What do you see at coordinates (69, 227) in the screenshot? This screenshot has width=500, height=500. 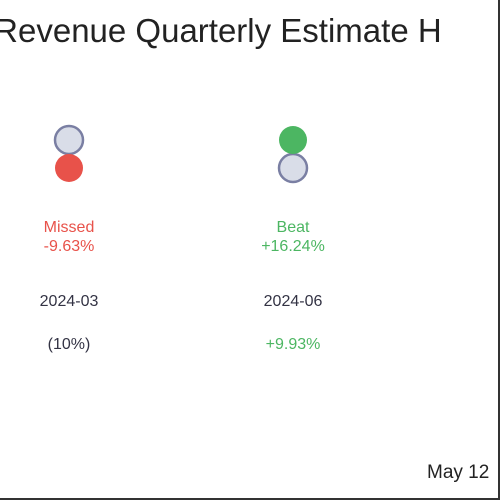 I see `result-label-2024-03: Missed` at bounding box center [69, 227].